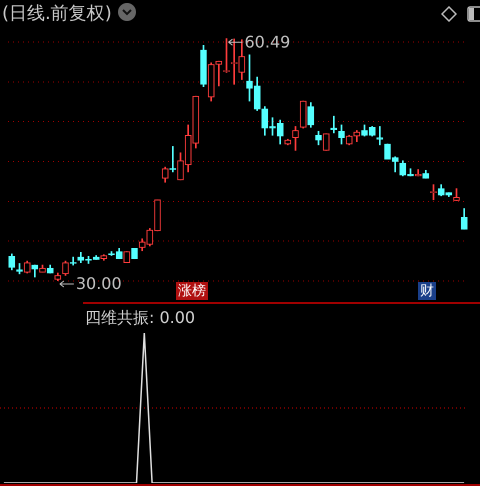 This screenshot has width=480, height=486. What do you see at coordinates (57, 13) in the screenshot?
I see `chart-title: (日线.前复权)` at bounding box center [57, 13].